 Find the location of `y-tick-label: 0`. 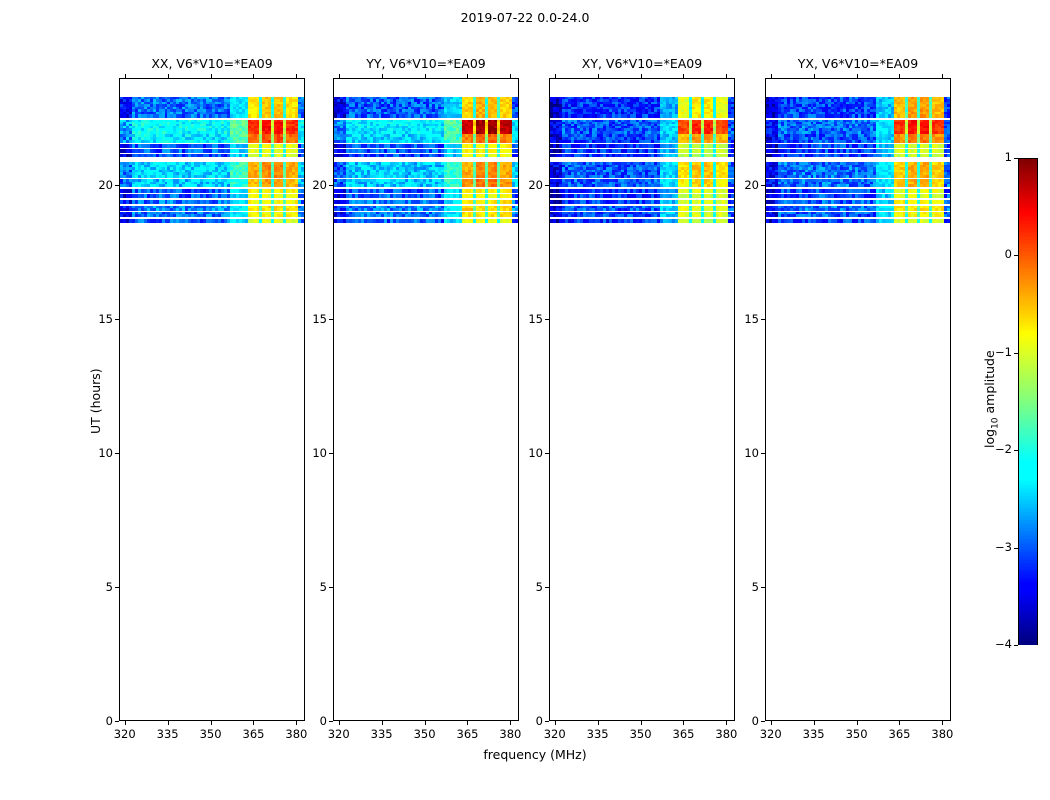

y-tick-label: 0 is located at coordinates (746, 721).